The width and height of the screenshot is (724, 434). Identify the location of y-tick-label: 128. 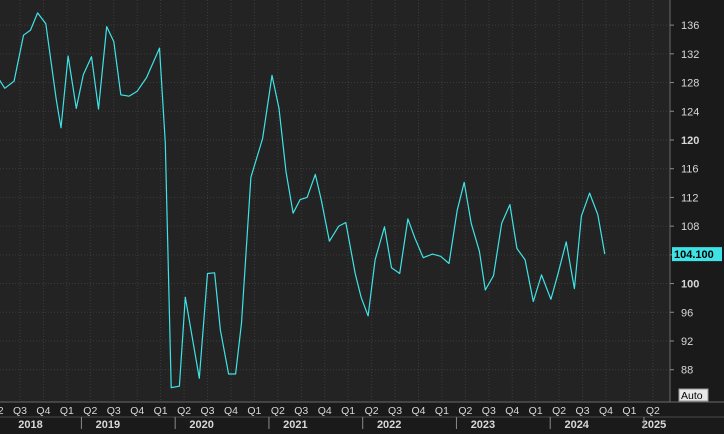
(690, 84).